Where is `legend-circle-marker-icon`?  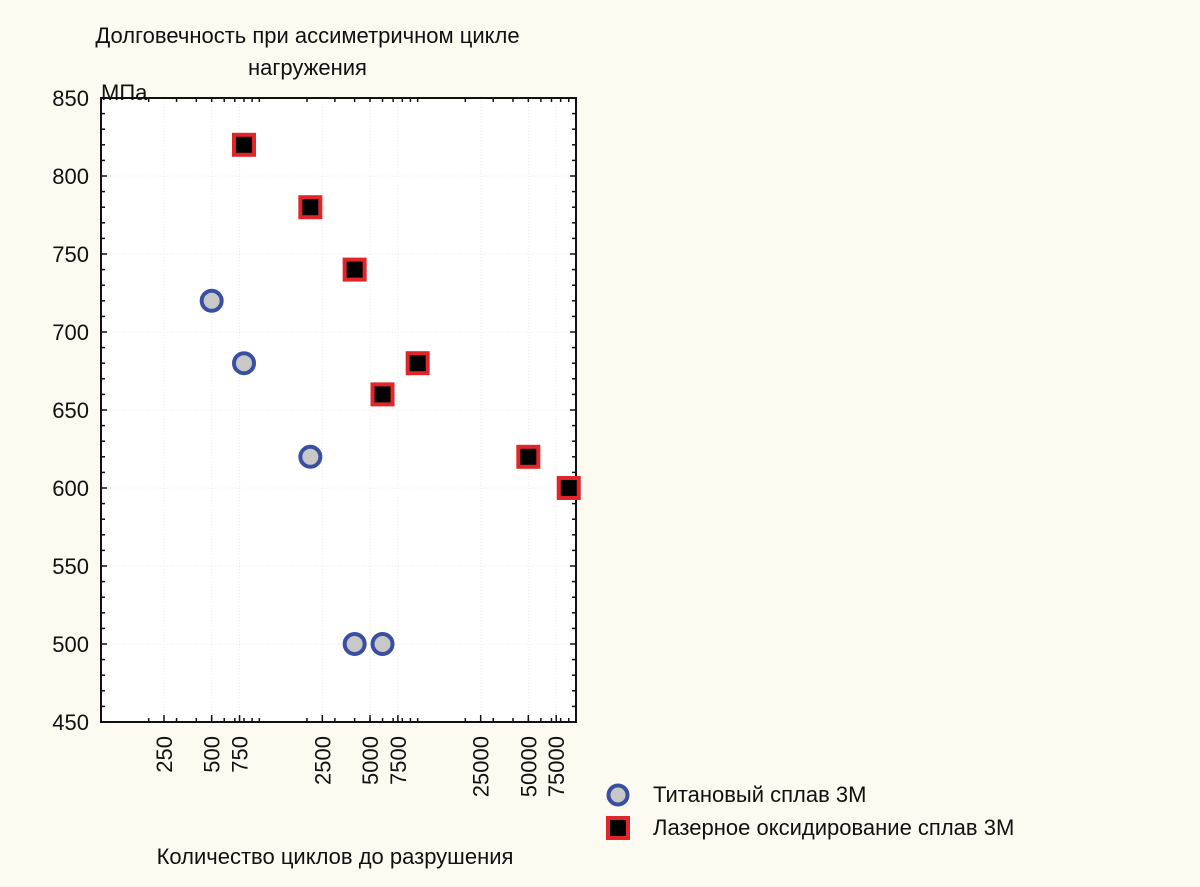 legend-circle-marker-icon is located at coordinates (618, 794).